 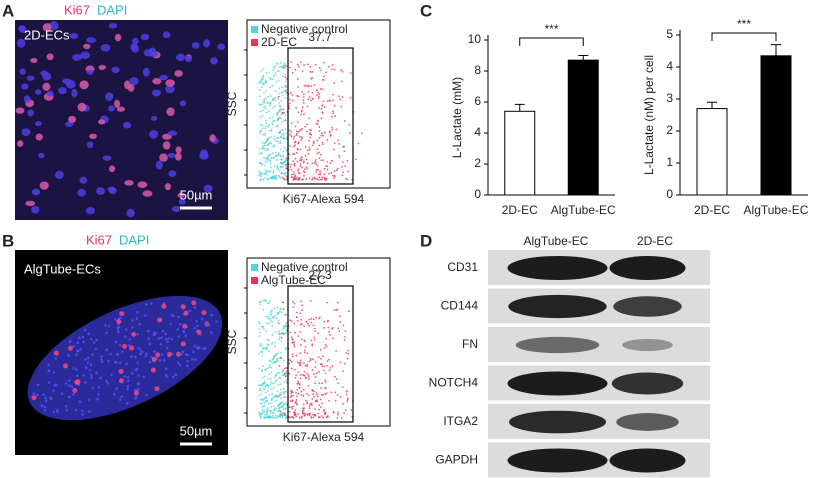 What do you see at coordinates (477, 132) in the screenshot?
I see `y-tick-label: 4` at bounding box center [477, 132].